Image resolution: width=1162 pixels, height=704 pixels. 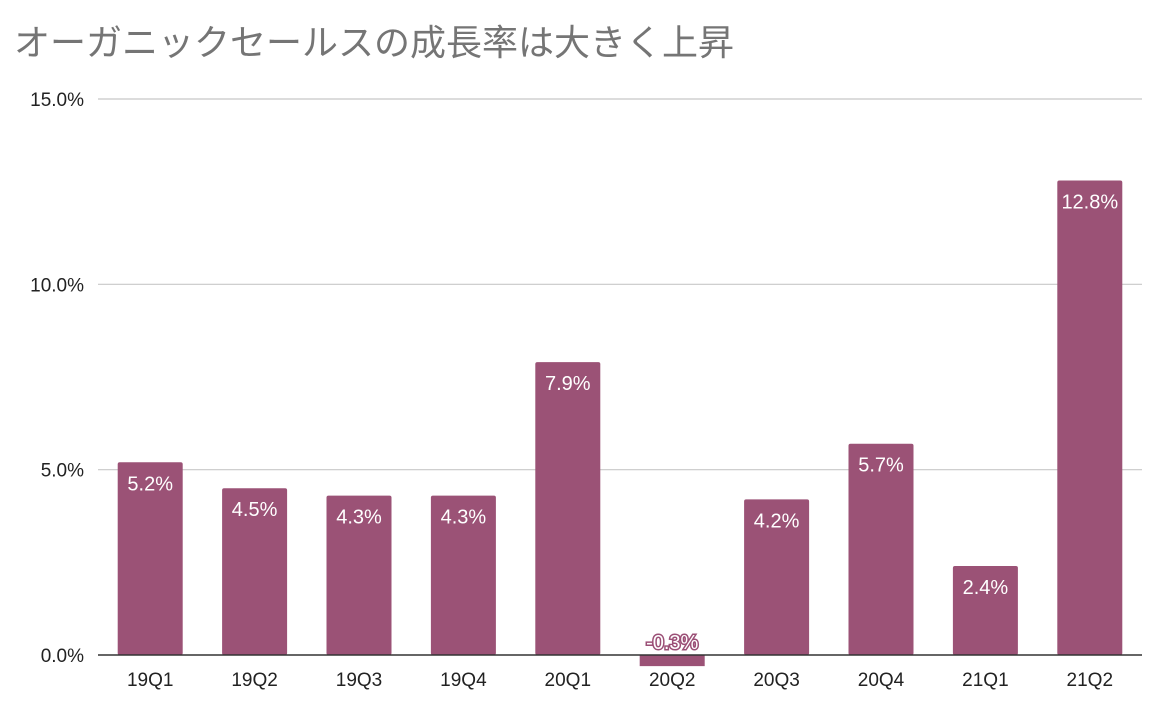 What do you see at coordinates (776, 680) in the screenshot?
I see `x-tick-label: 20Q3` at bounding box center [776, 680].